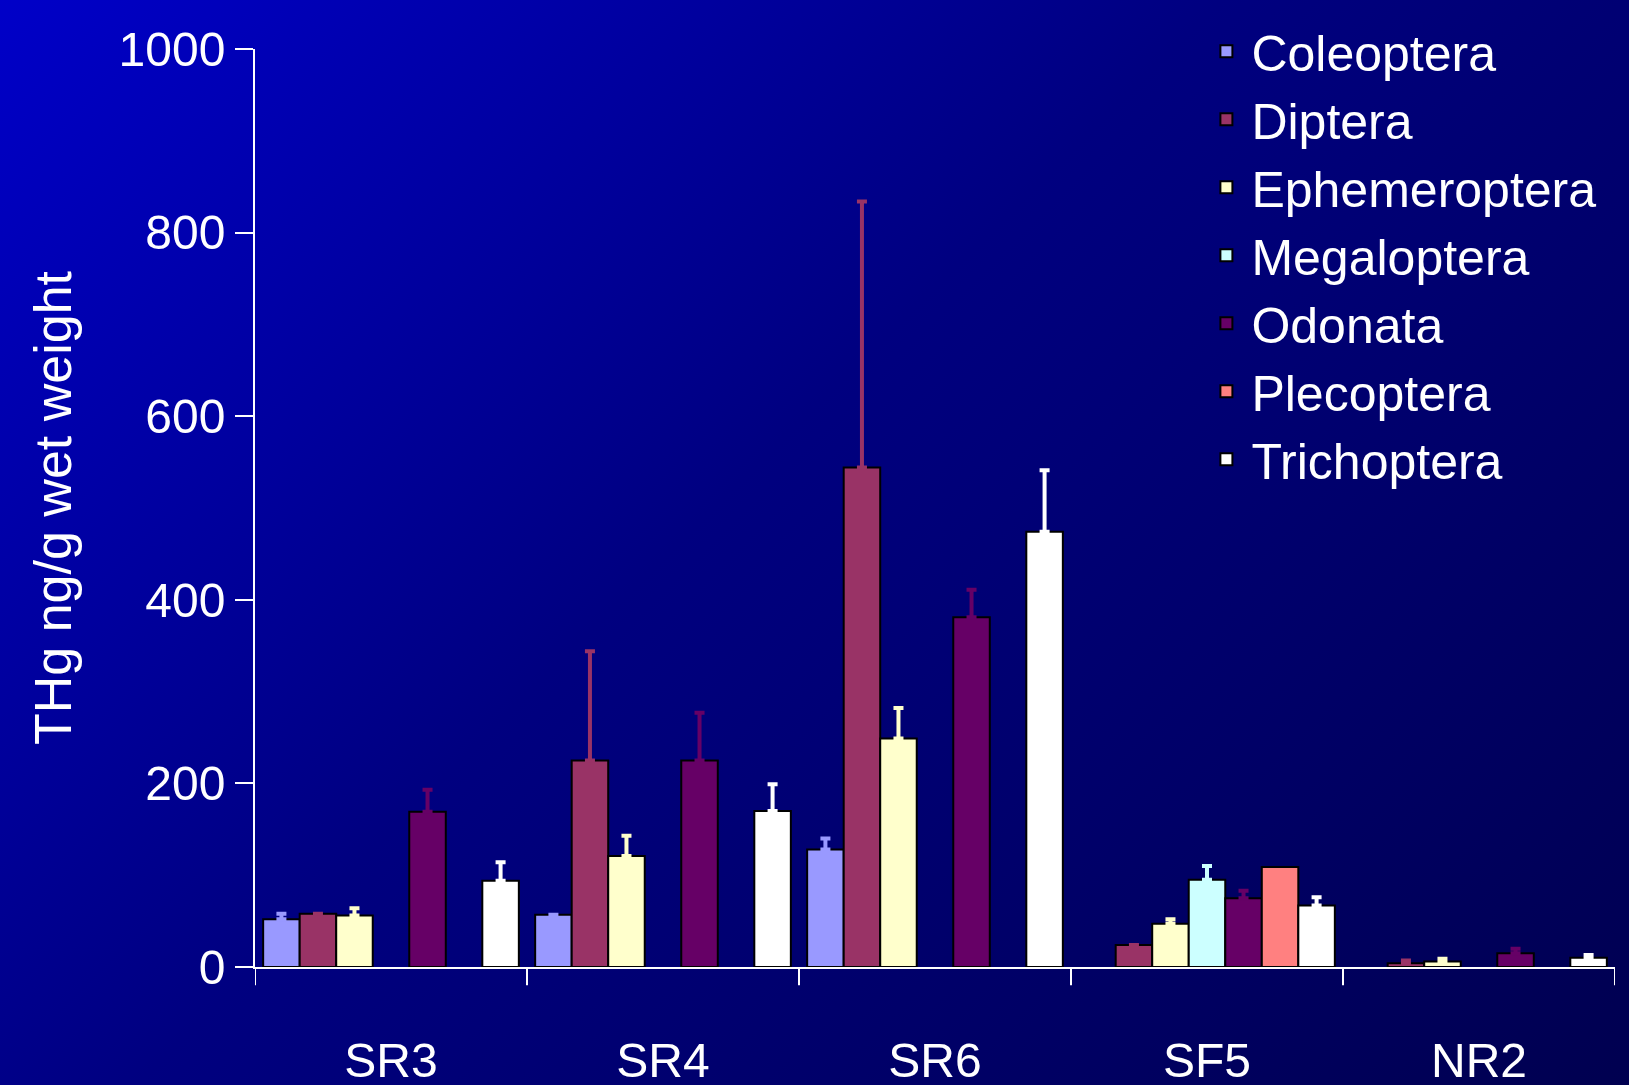  Describe the element at coordinates (391, 1059) in the screenshot. I see `x-tick-label: SR3` at that location.